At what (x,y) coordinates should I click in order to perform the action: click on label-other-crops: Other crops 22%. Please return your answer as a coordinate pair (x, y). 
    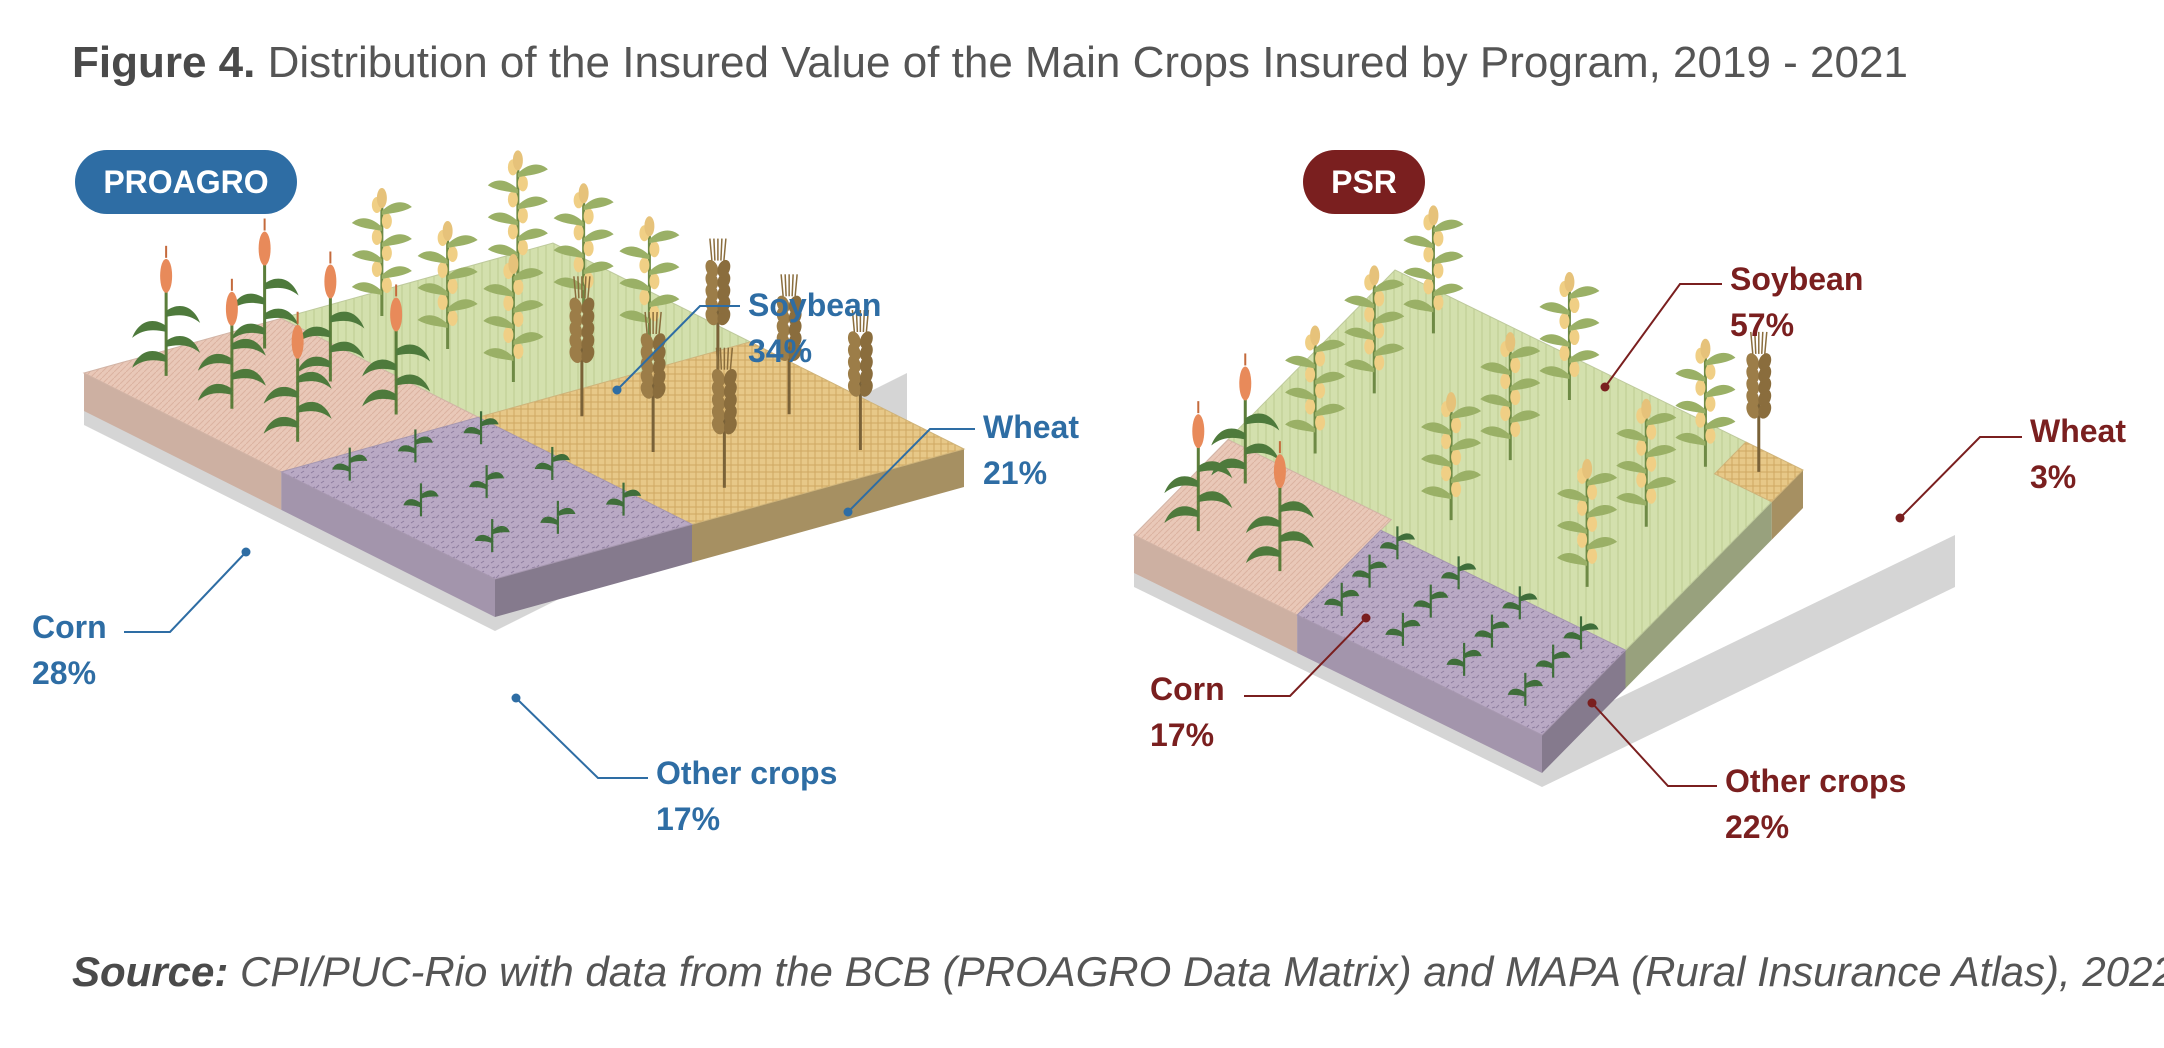
    Looking at the image, I should click on (1746, 771).